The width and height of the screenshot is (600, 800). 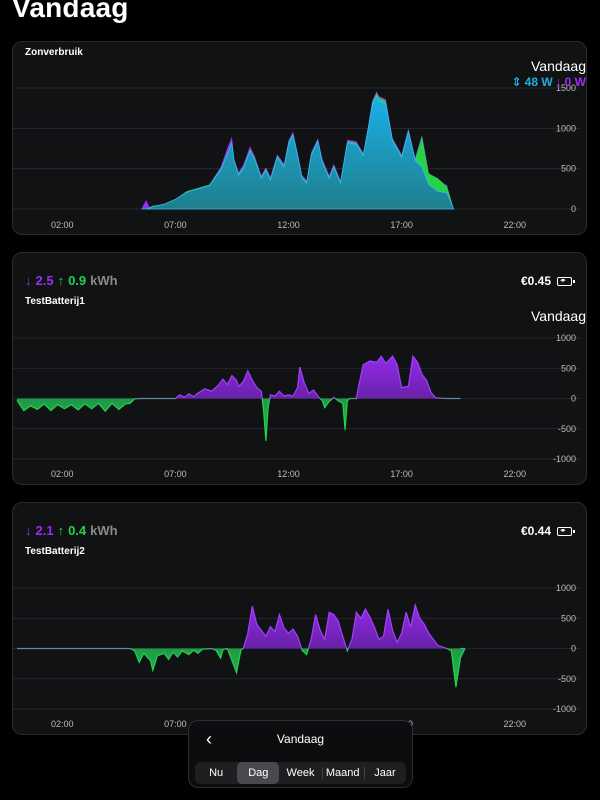 I want to click on charge-power-value: 0 W, so click(x=575, y=82).